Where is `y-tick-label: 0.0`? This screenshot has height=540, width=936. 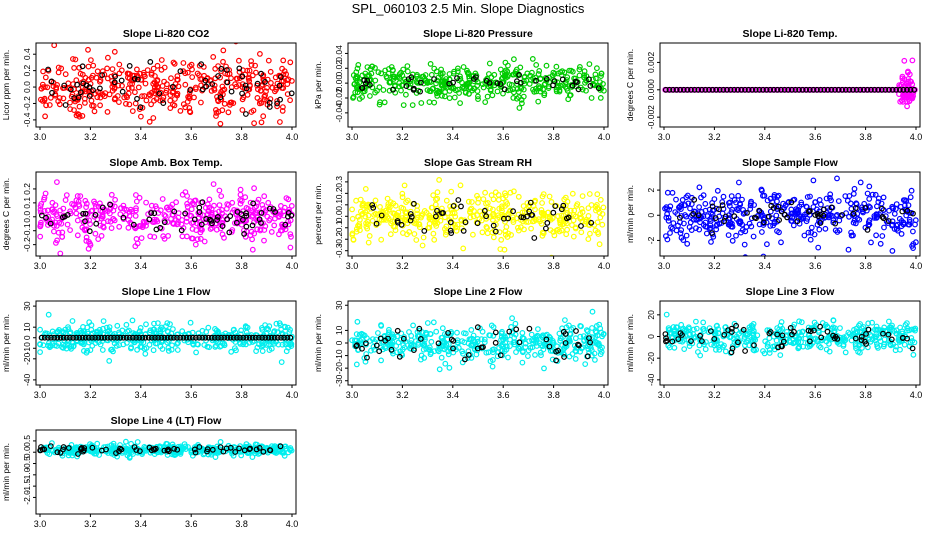 y-tick-label: 0.0 is located at coordinates (27, 452).